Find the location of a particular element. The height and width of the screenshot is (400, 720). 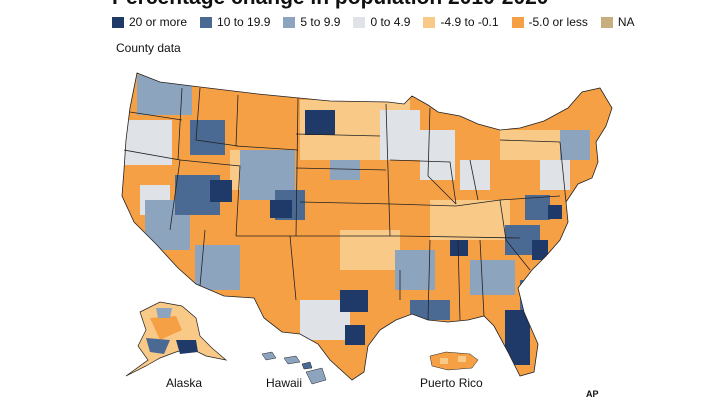

legend-item-0-to-4-9: 0 to 4.9 is located at coordinates (381, 22).